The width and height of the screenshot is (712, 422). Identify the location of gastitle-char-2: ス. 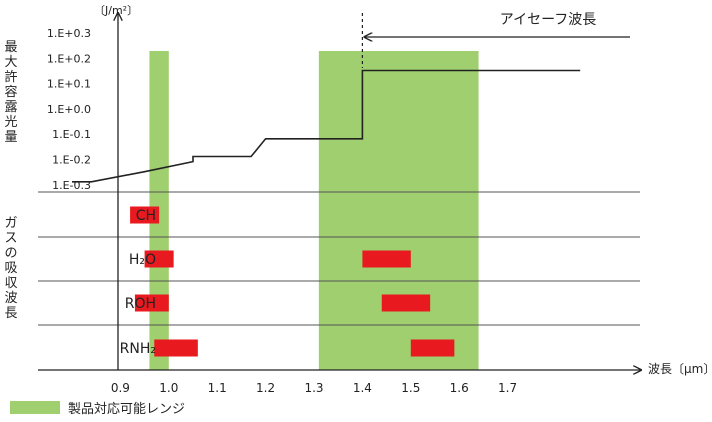
(11, 238).